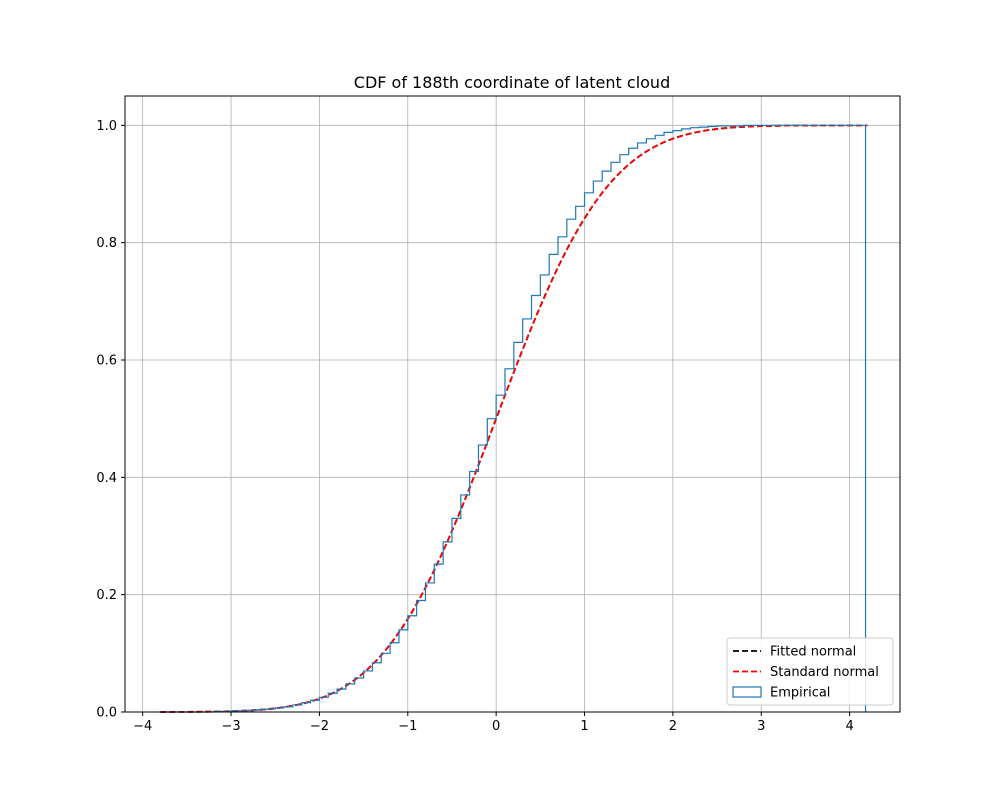  I want to click on y-tick-label: 0.8, so click(106, 243).